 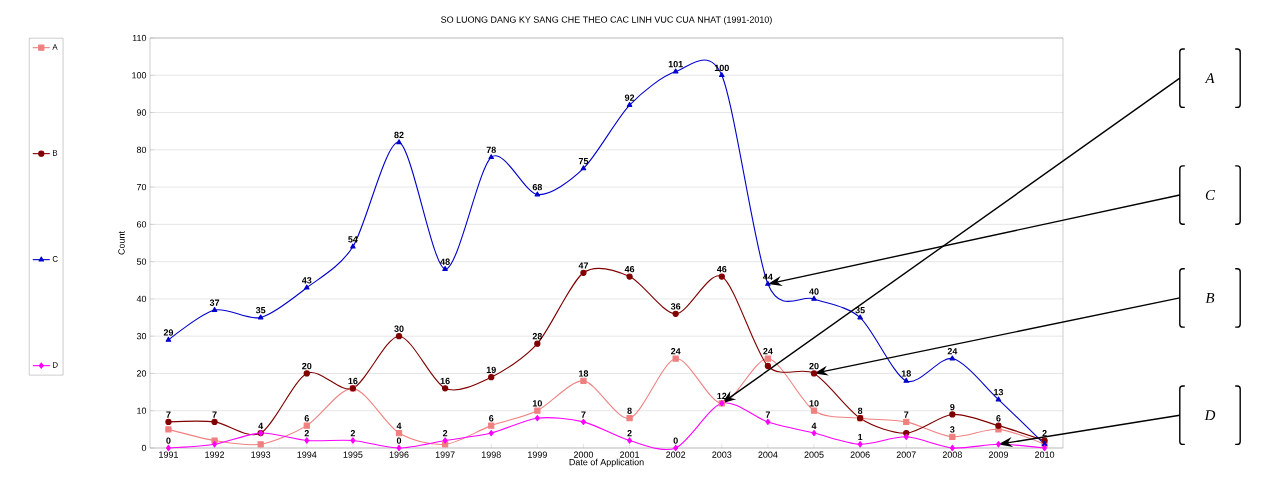 What do you see at coordinates (141, 224) in the screenshot?
I see `y-tick-label: 60` at bounding box center [141, 224].